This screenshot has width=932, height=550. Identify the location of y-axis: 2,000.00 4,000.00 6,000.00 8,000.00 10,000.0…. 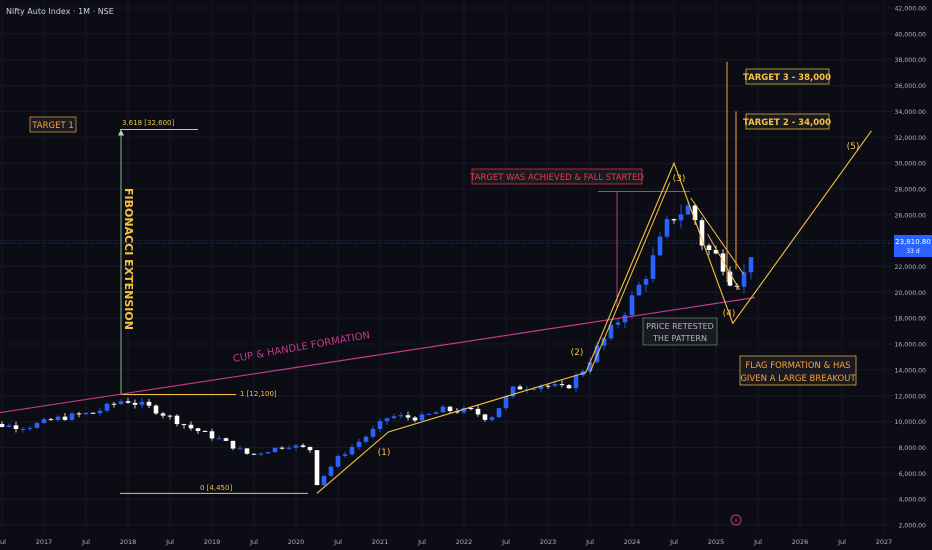
(912, 275).